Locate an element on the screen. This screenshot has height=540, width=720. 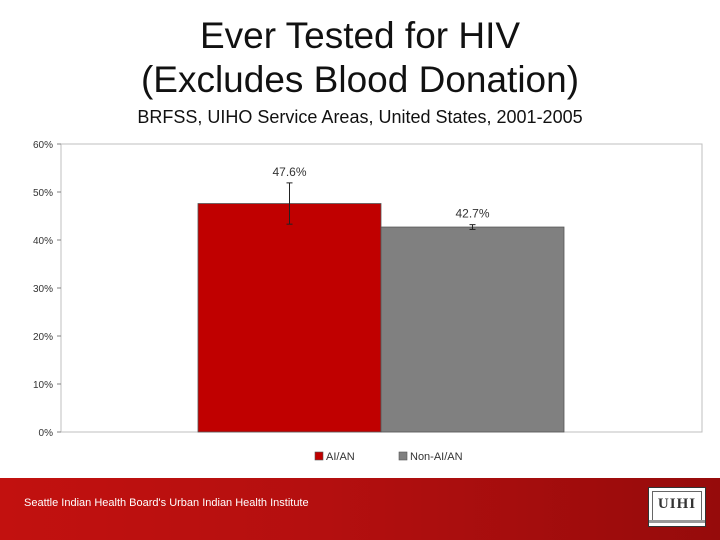
slide-title-line2: (Excludes Blood Donation) is located at coordinates (360, 79).